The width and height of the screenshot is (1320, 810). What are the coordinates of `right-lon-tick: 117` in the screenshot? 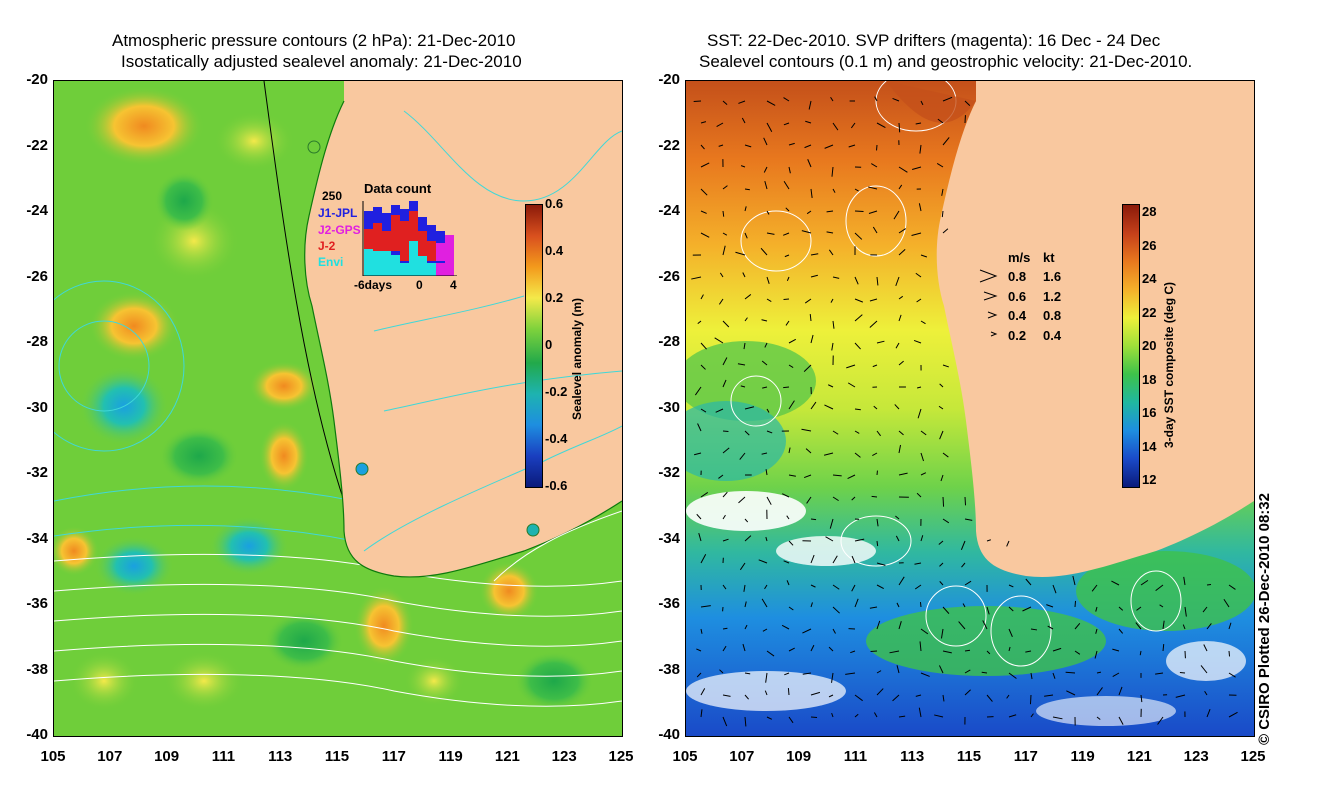 It's located at (1025, 756).